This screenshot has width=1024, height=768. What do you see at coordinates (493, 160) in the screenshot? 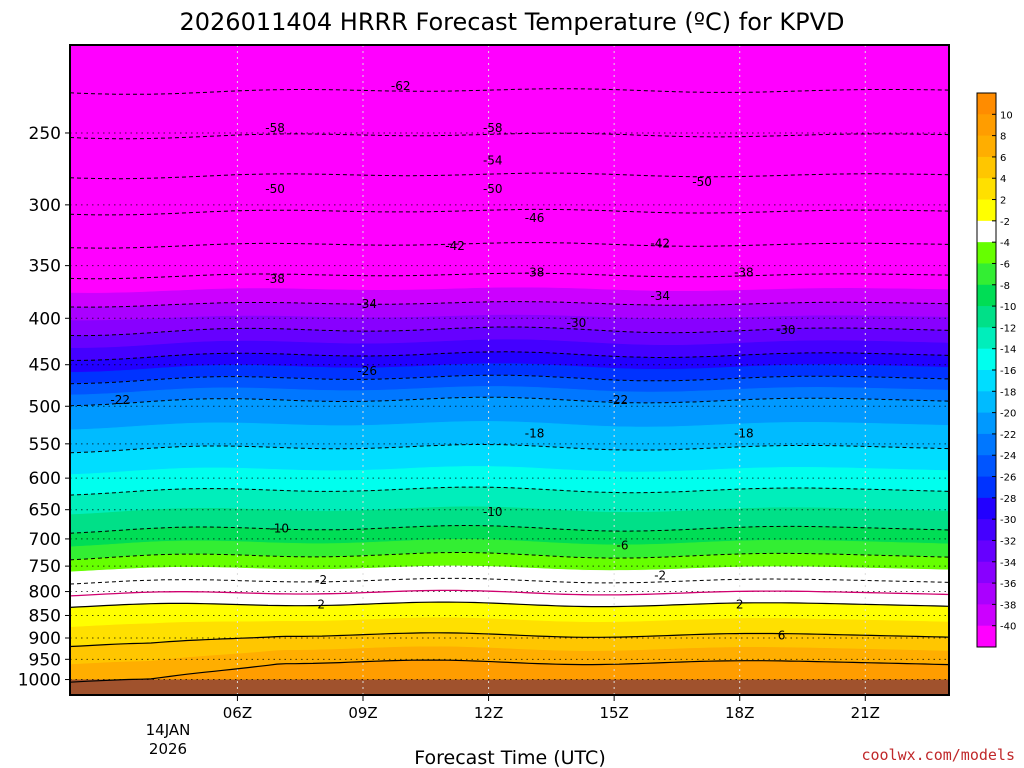
I see `contour-label-3: -54` at bounding box center [493, 160].